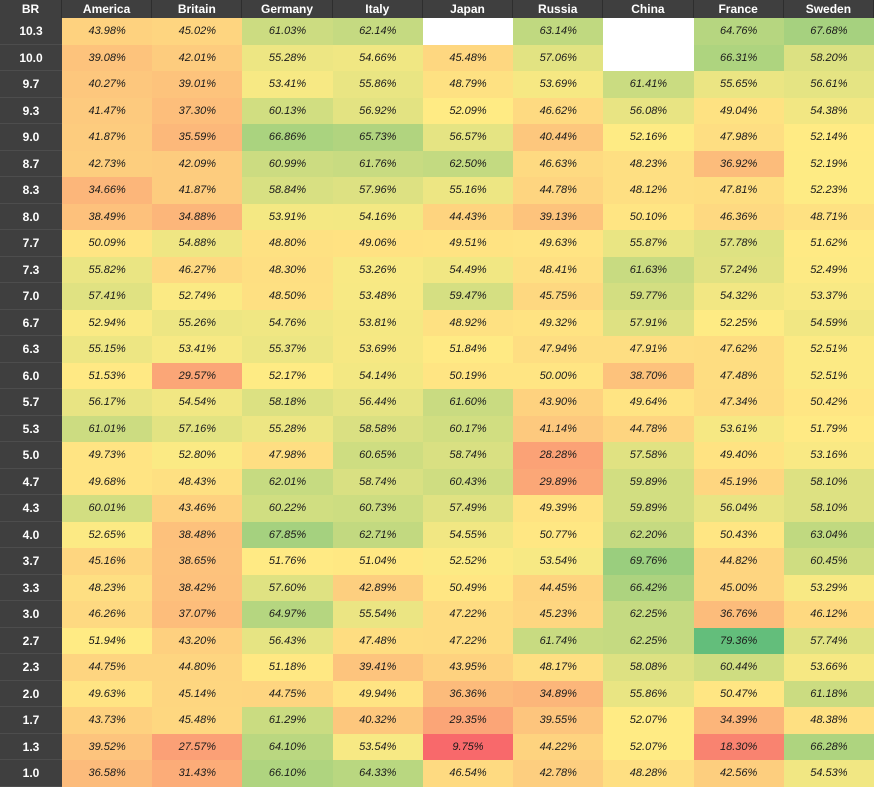  I want to click on heatmap-cell: 52.16%, so click(648, 137).